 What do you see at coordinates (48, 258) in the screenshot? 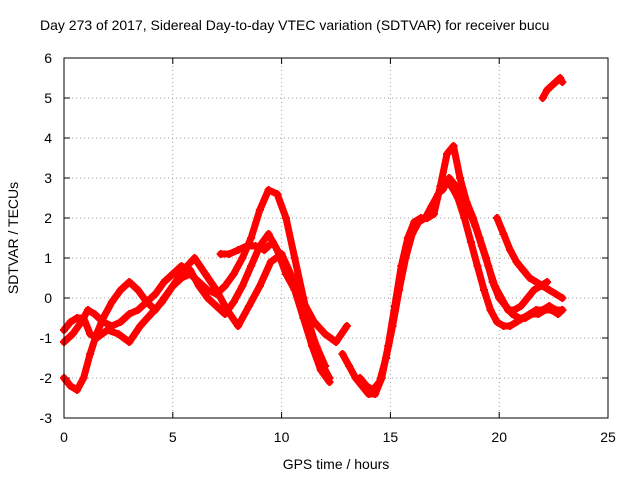
I see `y-tick-label: 1` at bounding box center [48, 258].